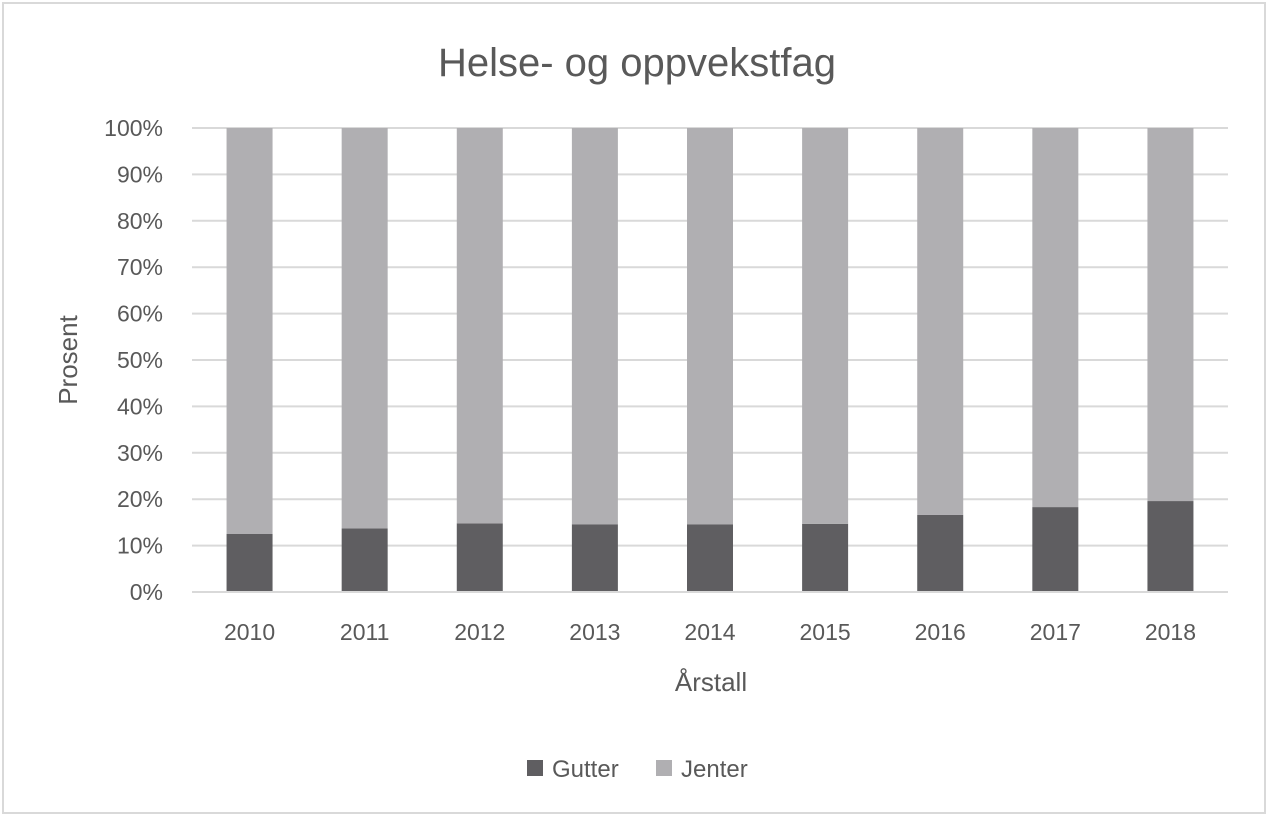 Image resolution: width=1272 pixels, height=822 pixels. I want to click on legend-label-gutter: Gutter, so click(585, 769).